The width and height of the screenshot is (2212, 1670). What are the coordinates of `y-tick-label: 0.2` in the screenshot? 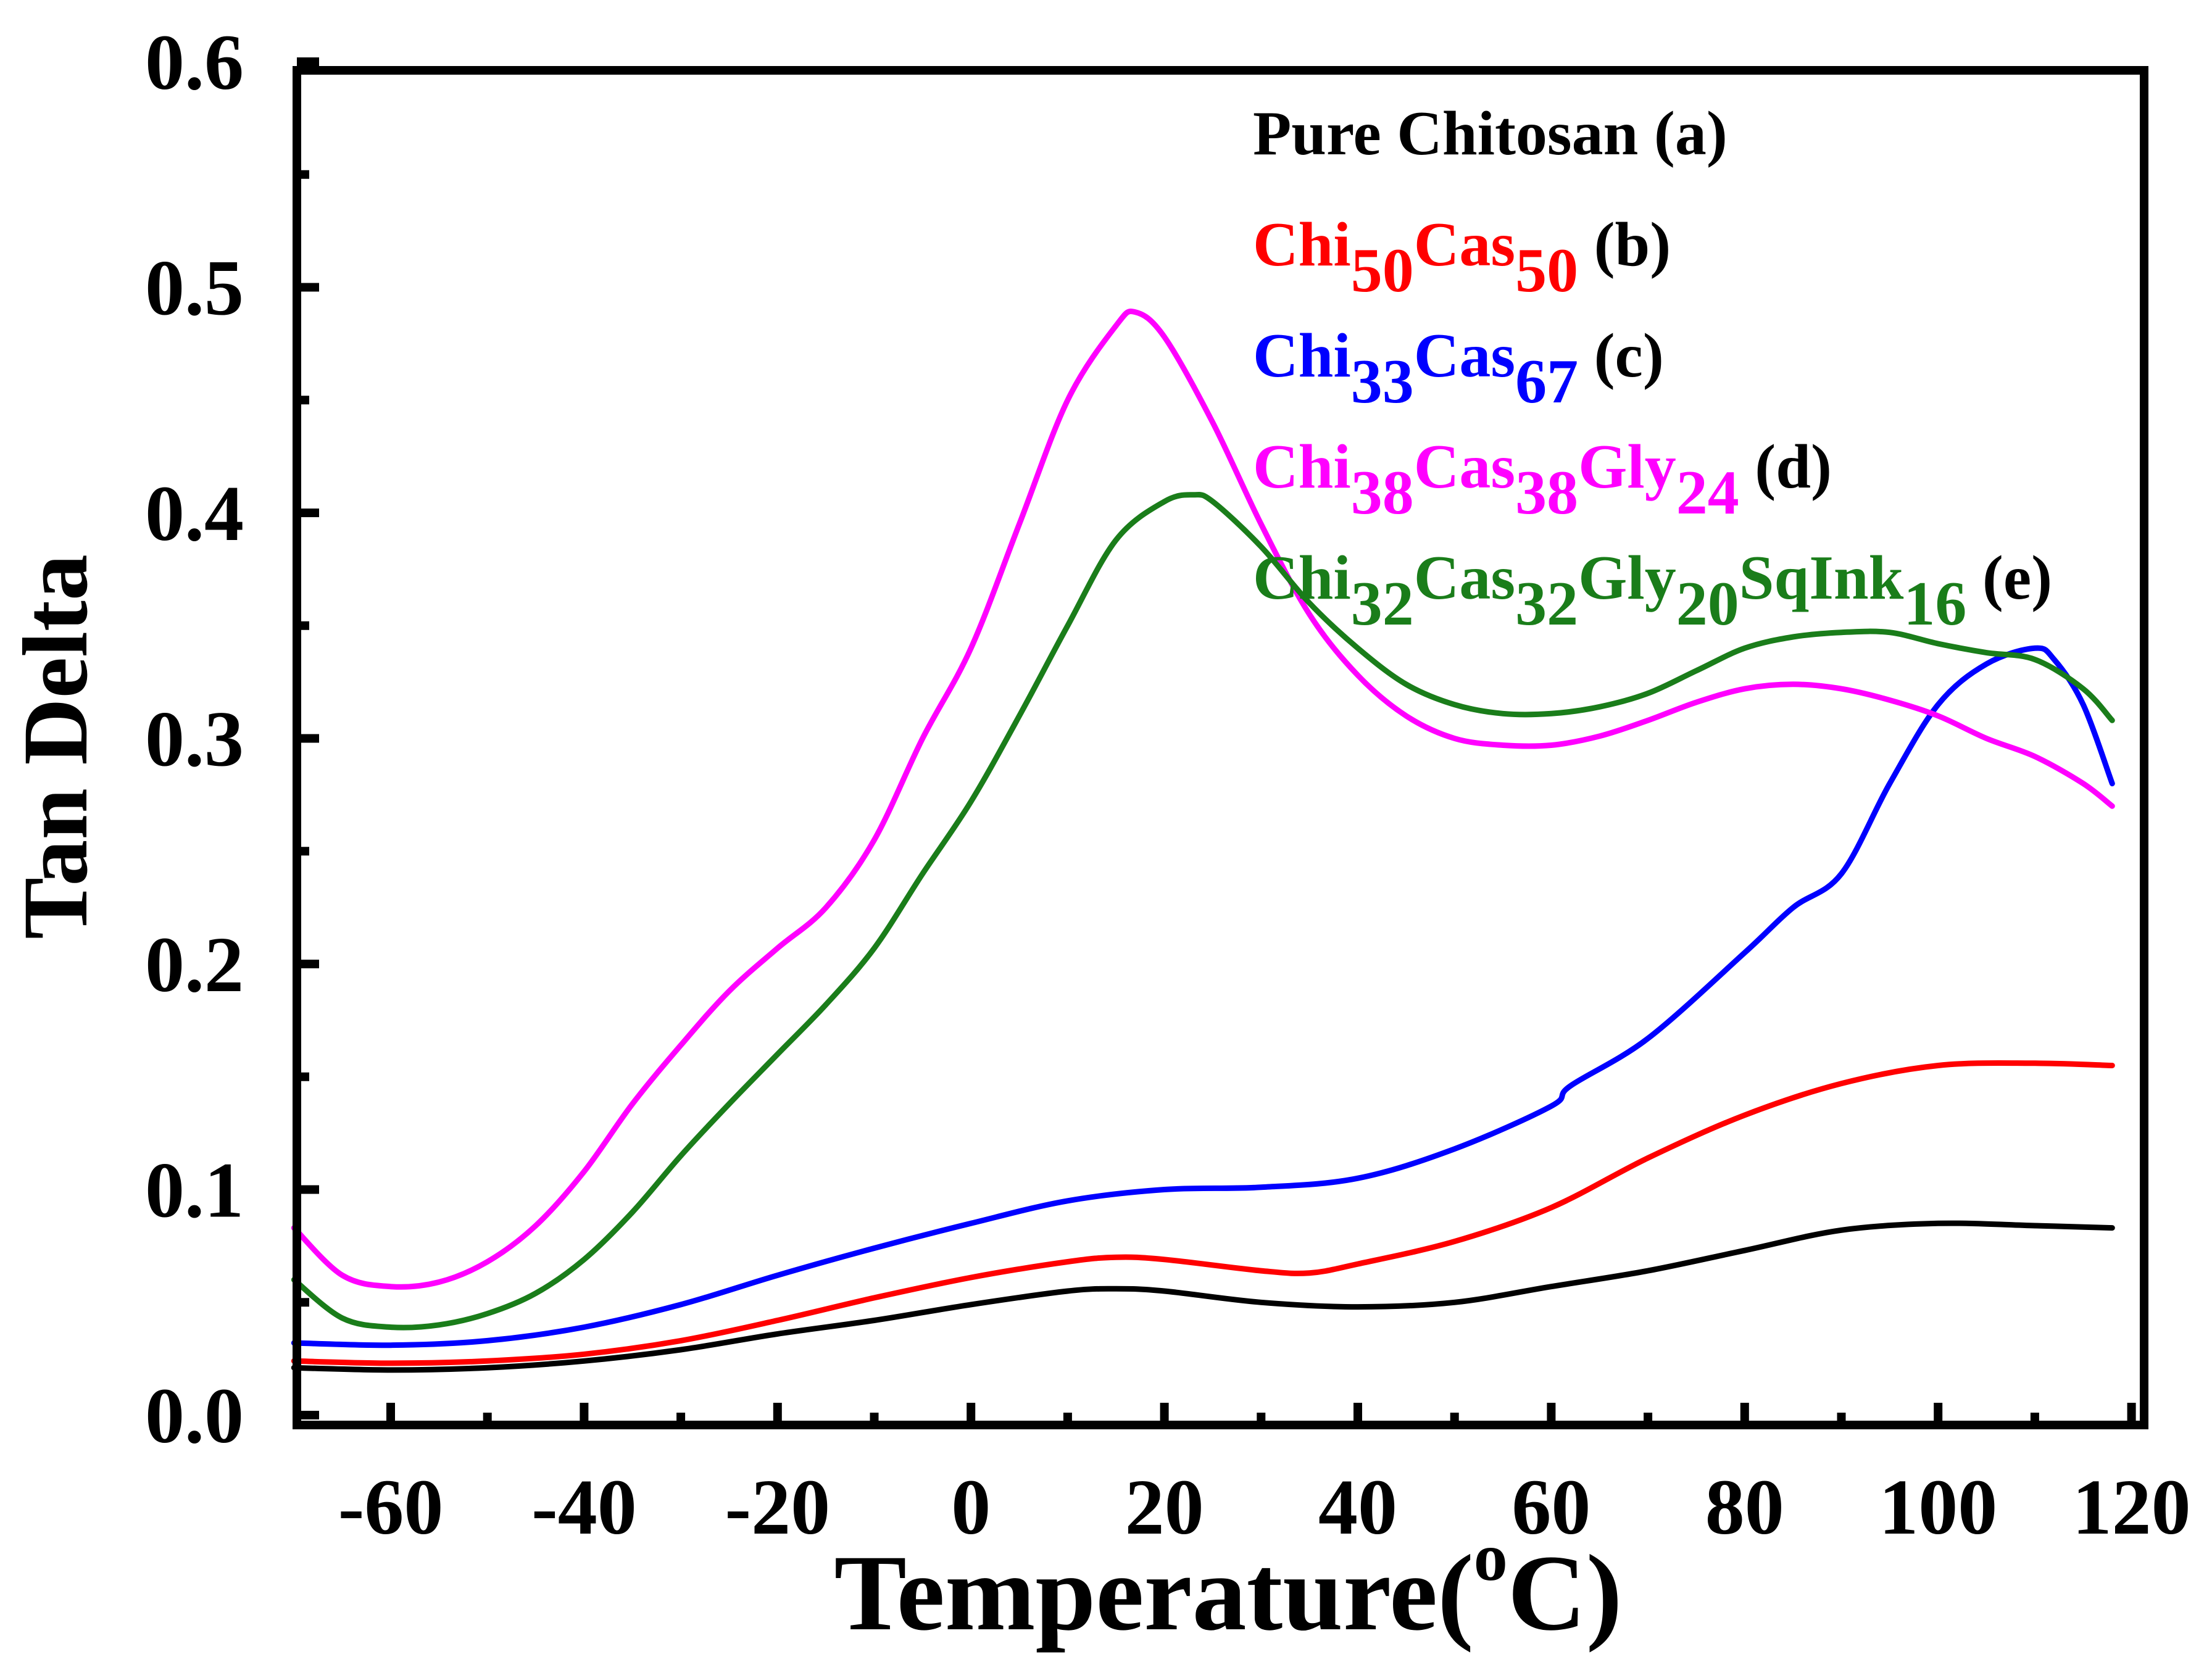 It's located at (194, 965).